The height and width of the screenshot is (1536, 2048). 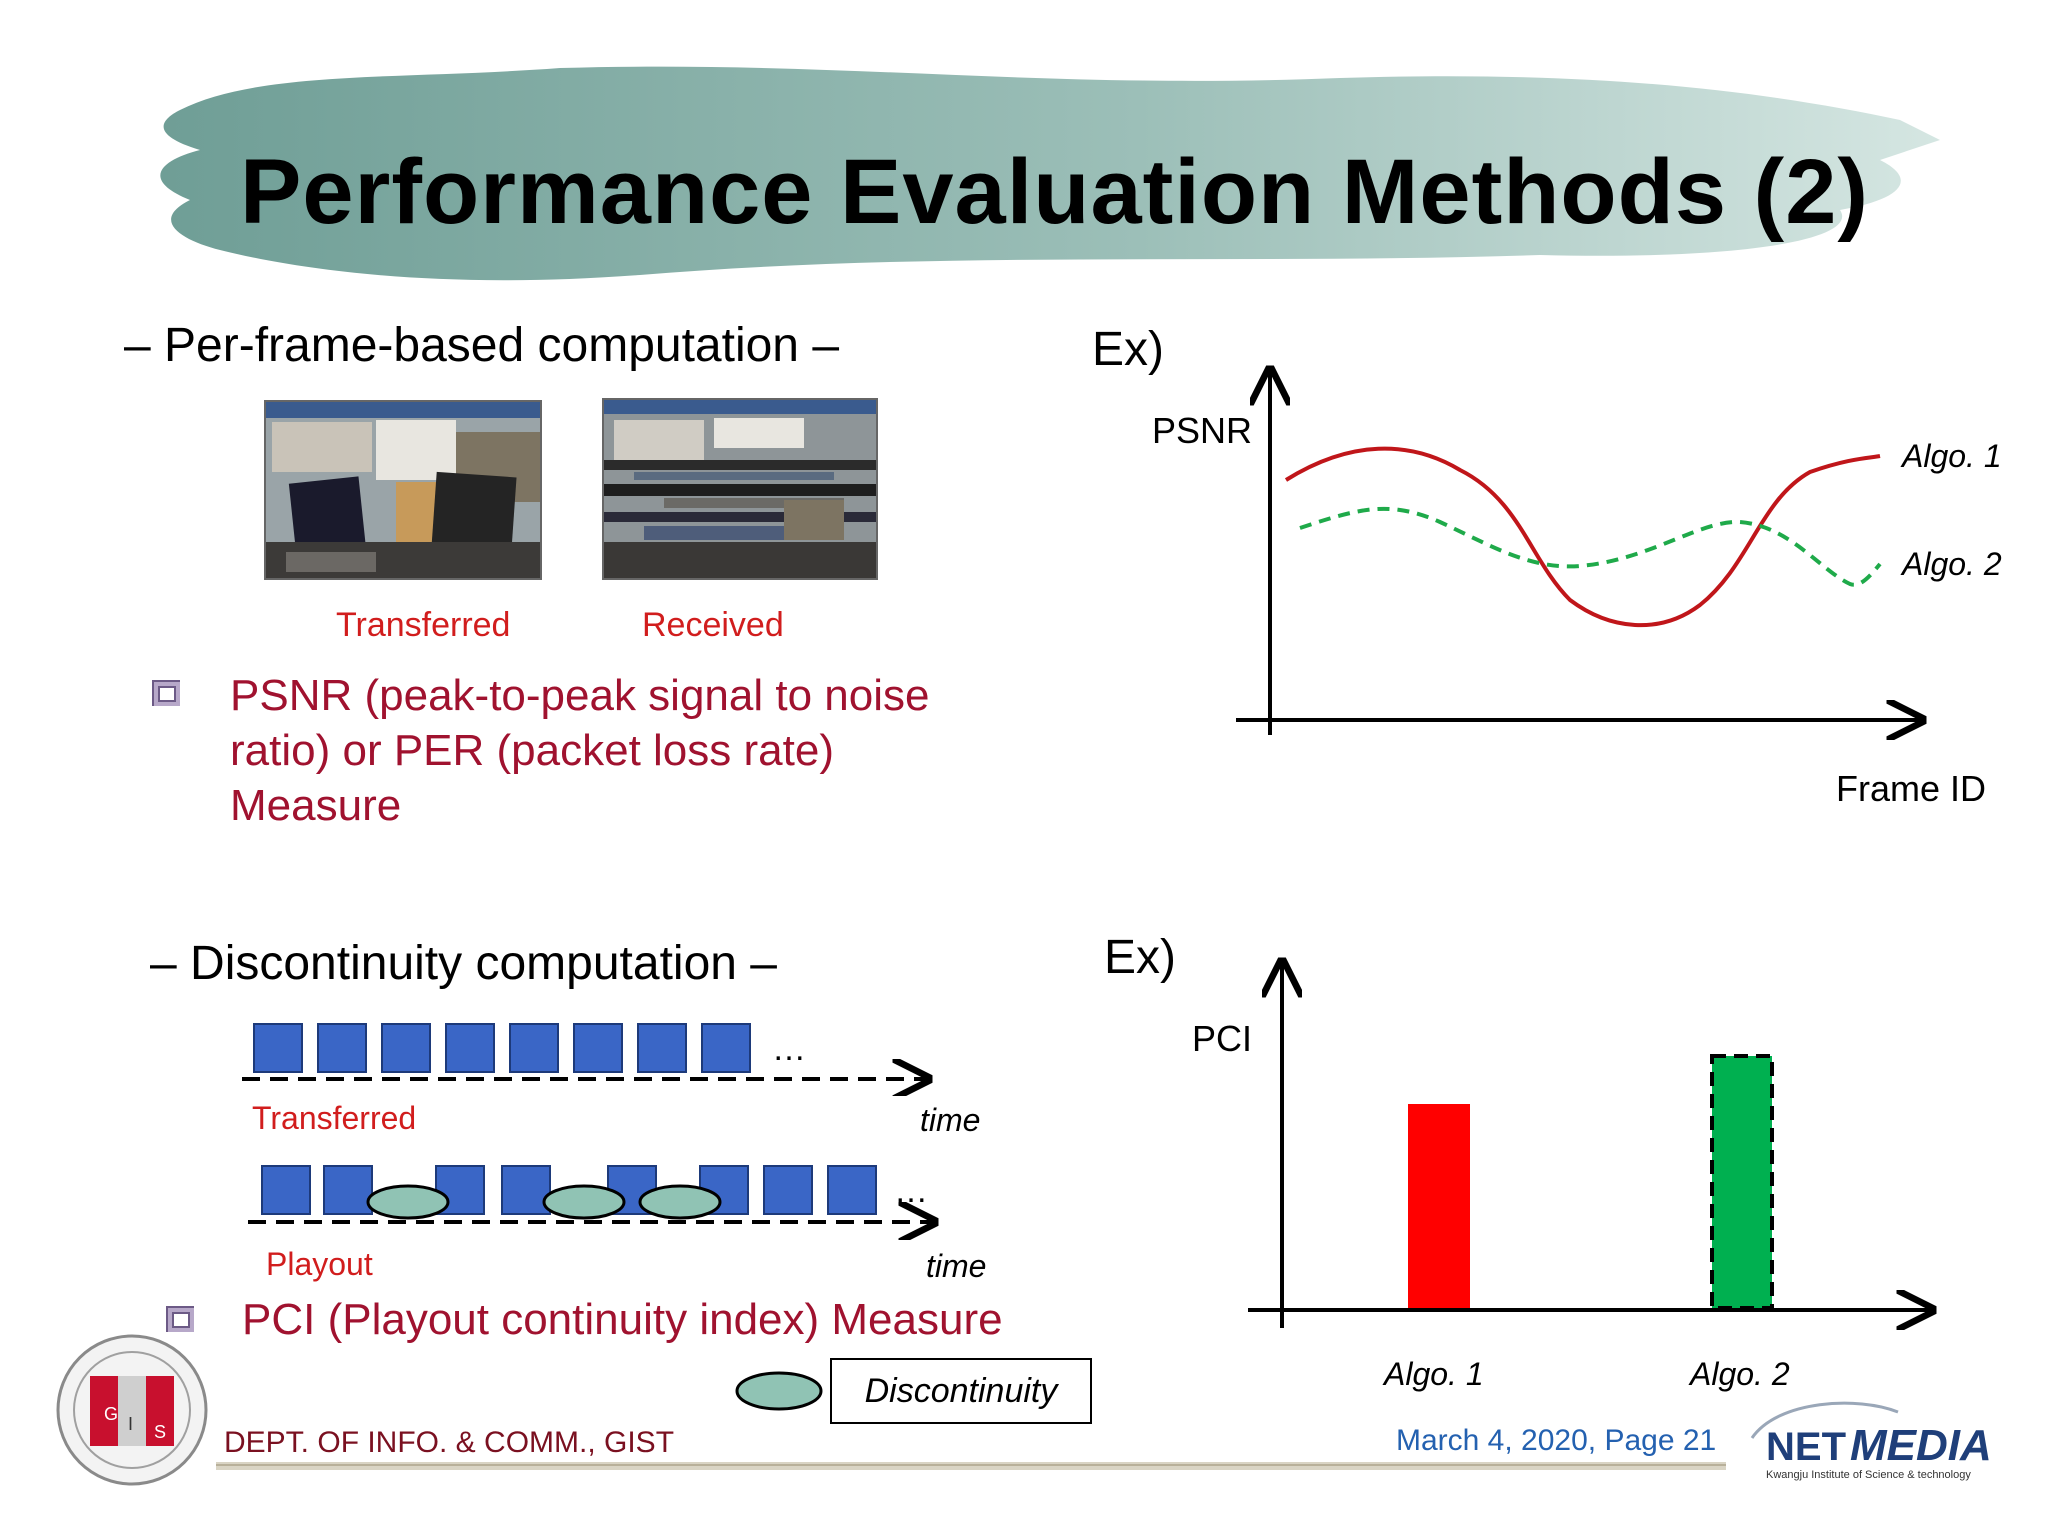 I want to click on playout-timeline-label: Playout, so click(x=319, y=1264).